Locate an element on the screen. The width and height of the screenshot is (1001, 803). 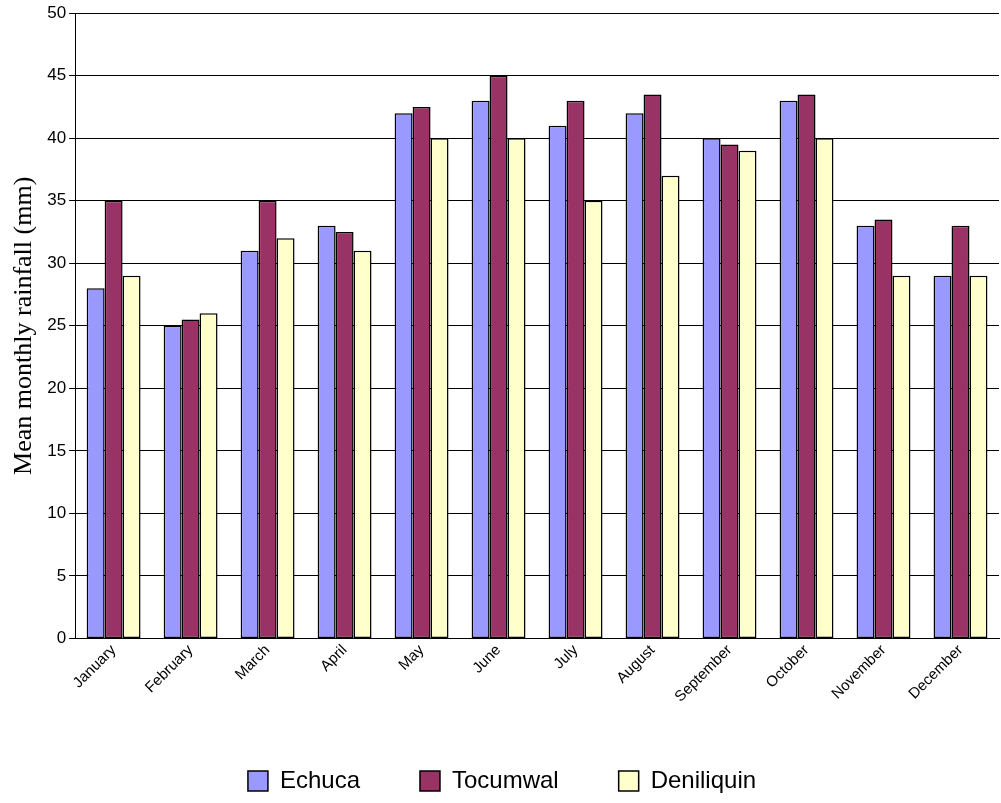
y-tick-label: 30 is located at coordinates (57, 262).